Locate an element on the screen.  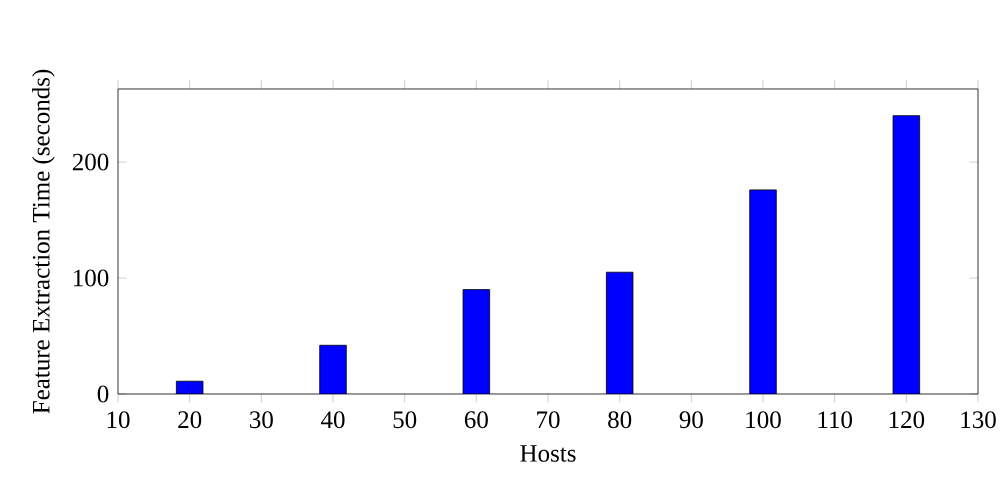
x-tick-label: 100 is located at coordinates (763, 420).